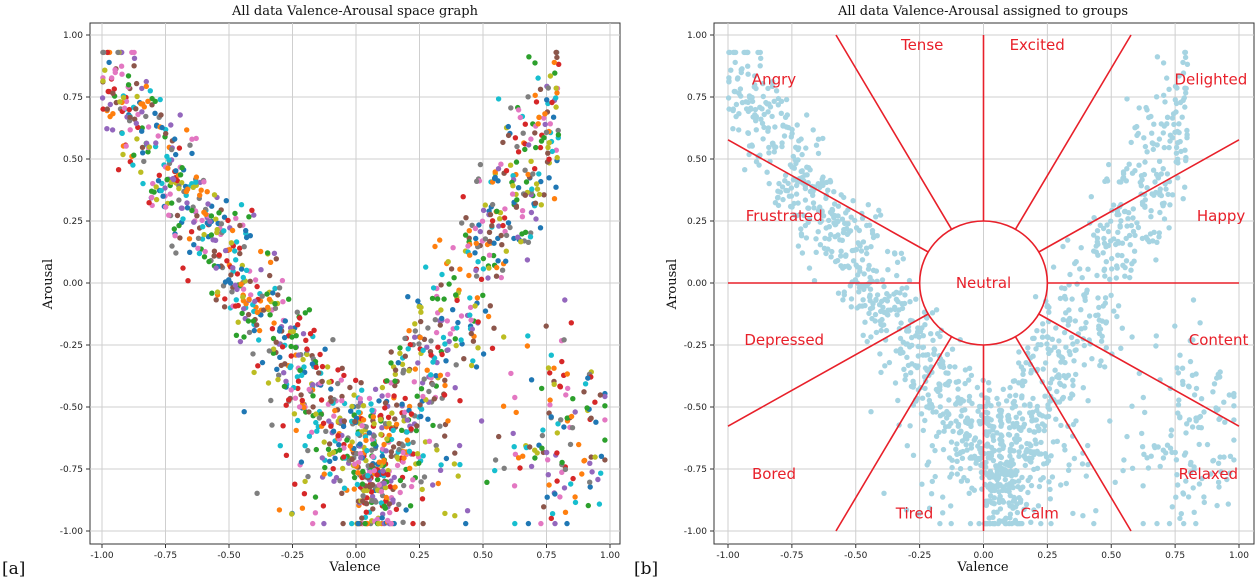 This screenshot has height=579, width=1257. Describe the element at coordinates (1211, 80) in the screenshot. I see `region-label: Delighted` at that location.